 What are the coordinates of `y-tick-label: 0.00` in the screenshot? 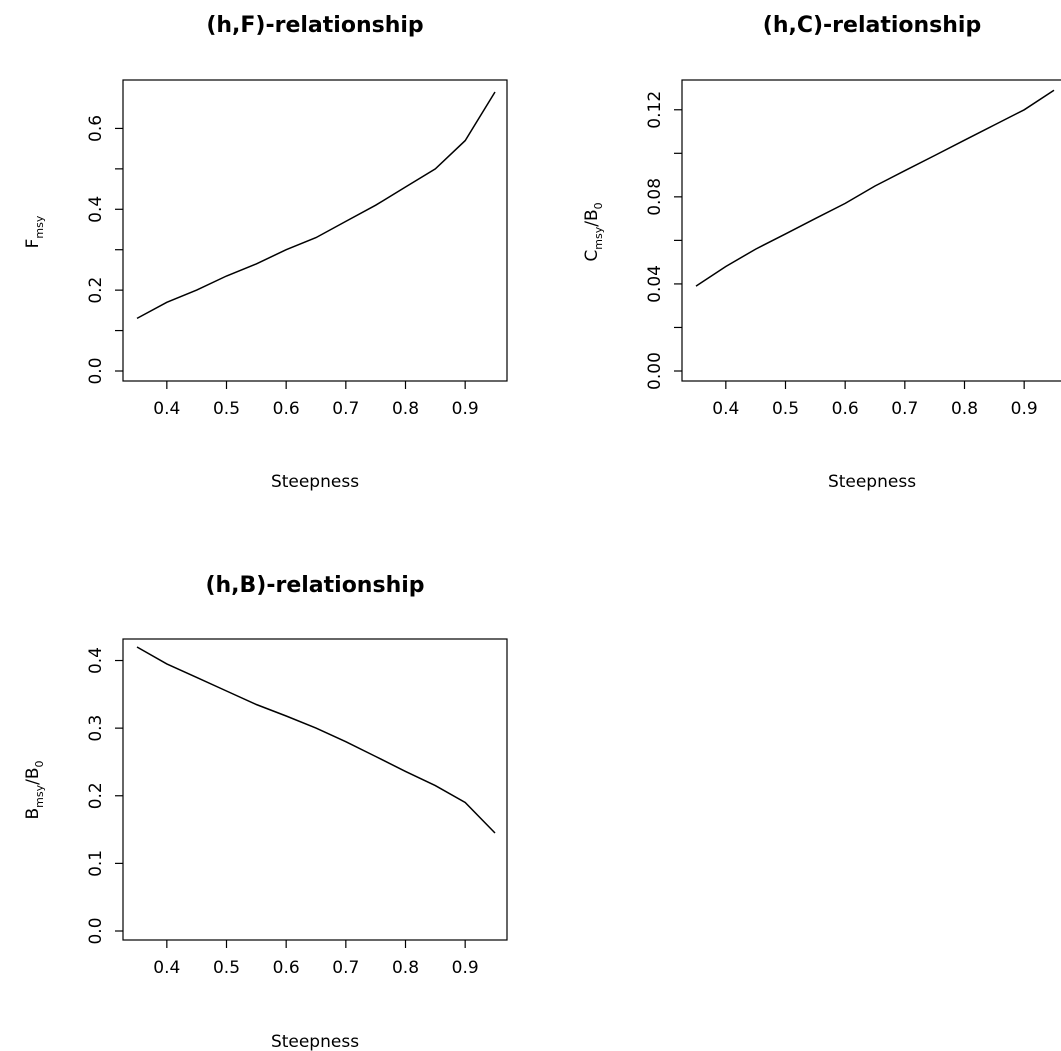 It's located at (655, 371).